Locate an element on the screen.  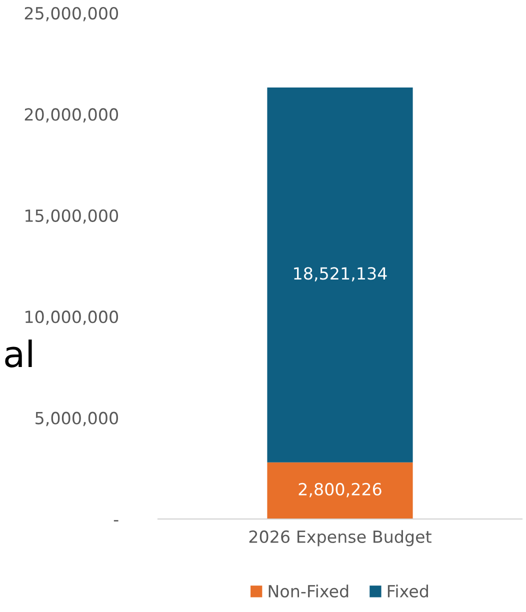
y-tick-label: 25,000,000 is located at coordinates (71, 14).